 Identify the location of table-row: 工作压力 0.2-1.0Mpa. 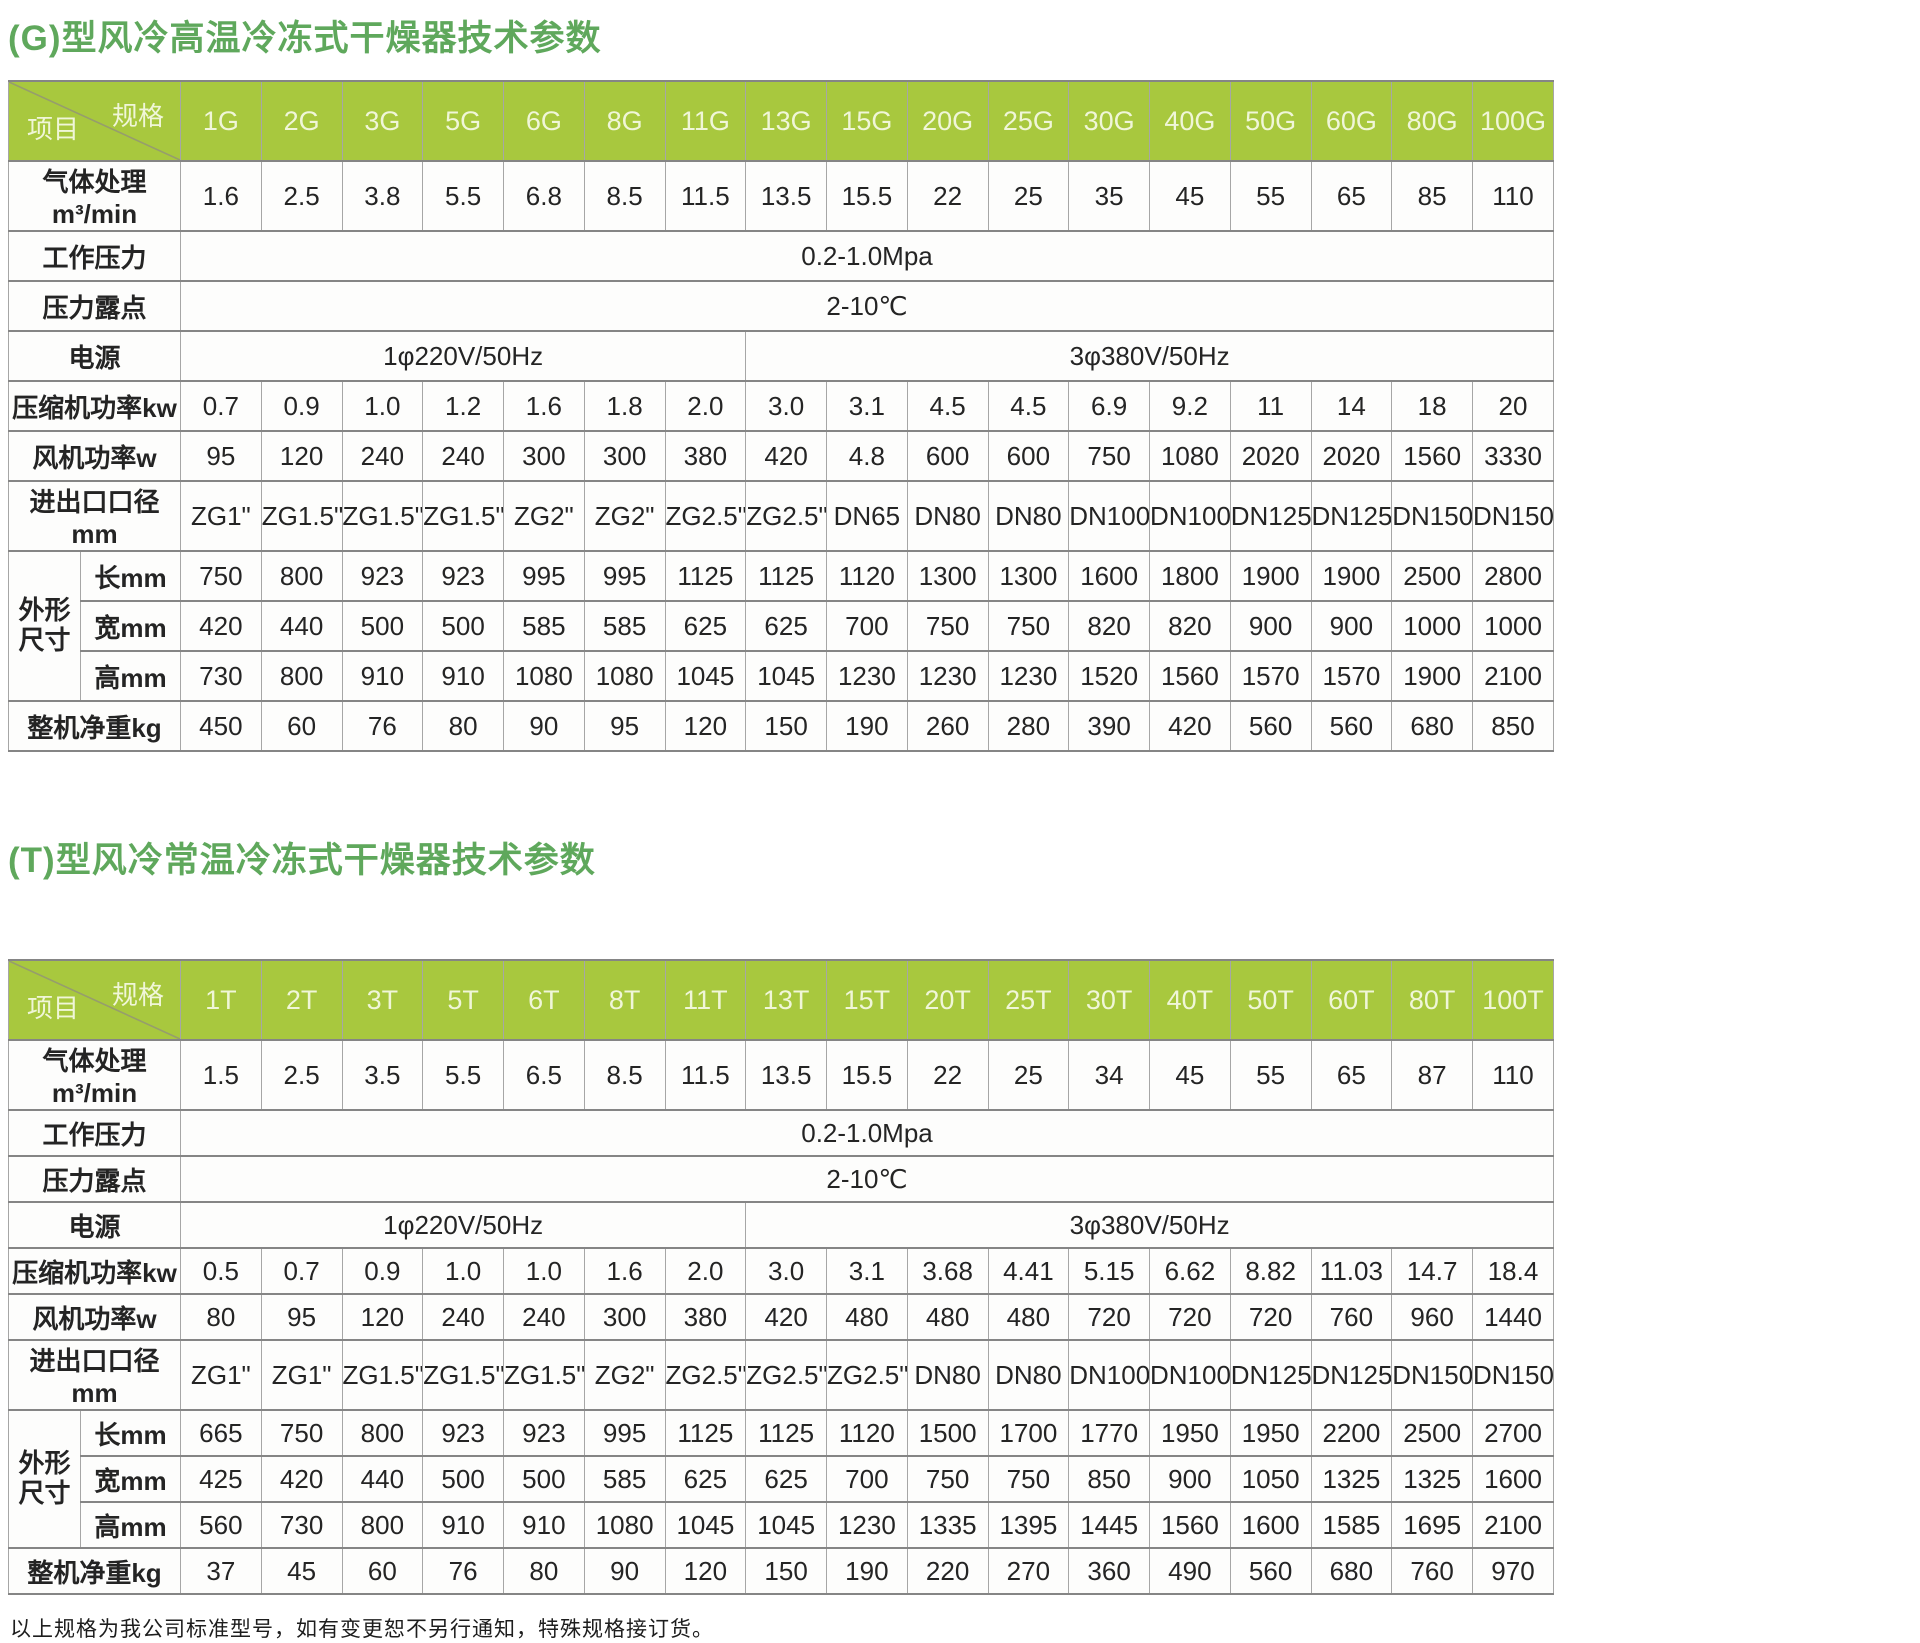
(781, 256).